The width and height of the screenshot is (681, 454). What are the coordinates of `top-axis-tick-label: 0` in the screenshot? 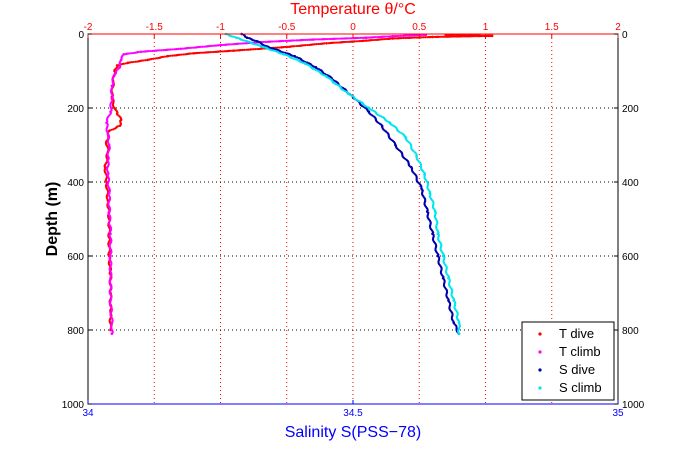 It's located at (353, 27).